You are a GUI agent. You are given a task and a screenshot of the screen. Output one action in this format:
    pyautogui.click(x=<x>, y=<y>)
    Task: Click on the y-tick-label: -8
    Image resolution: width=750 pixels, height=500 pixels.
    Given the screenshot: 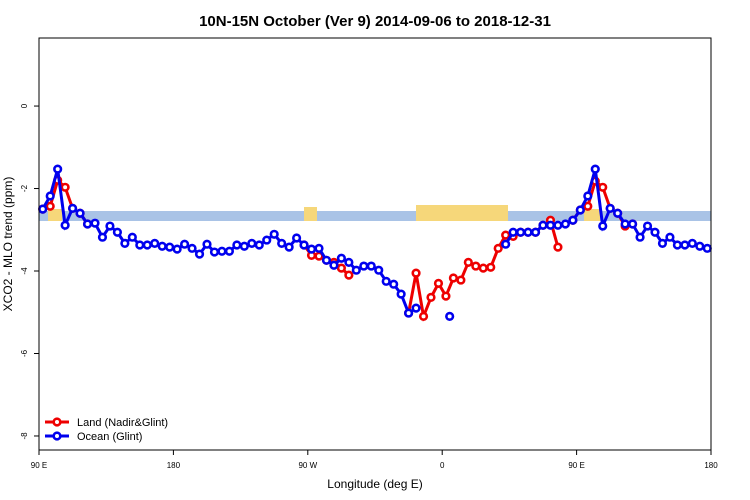 What is the action you would take?
    pyautogui.click(x=24, y=436)
    